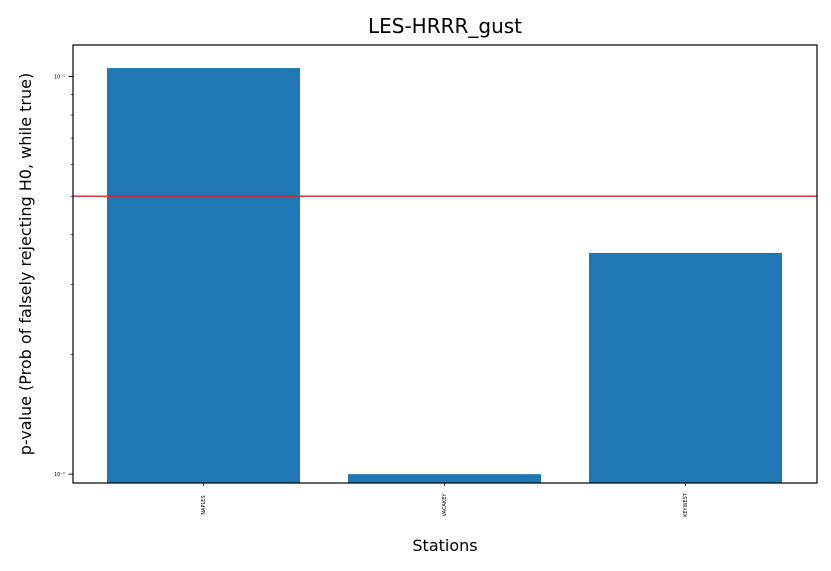 Image resolution: width=831 pixels, height=571 pixels. I want to click on chart-title: LES-HRRR_gust, so click(445, 26).